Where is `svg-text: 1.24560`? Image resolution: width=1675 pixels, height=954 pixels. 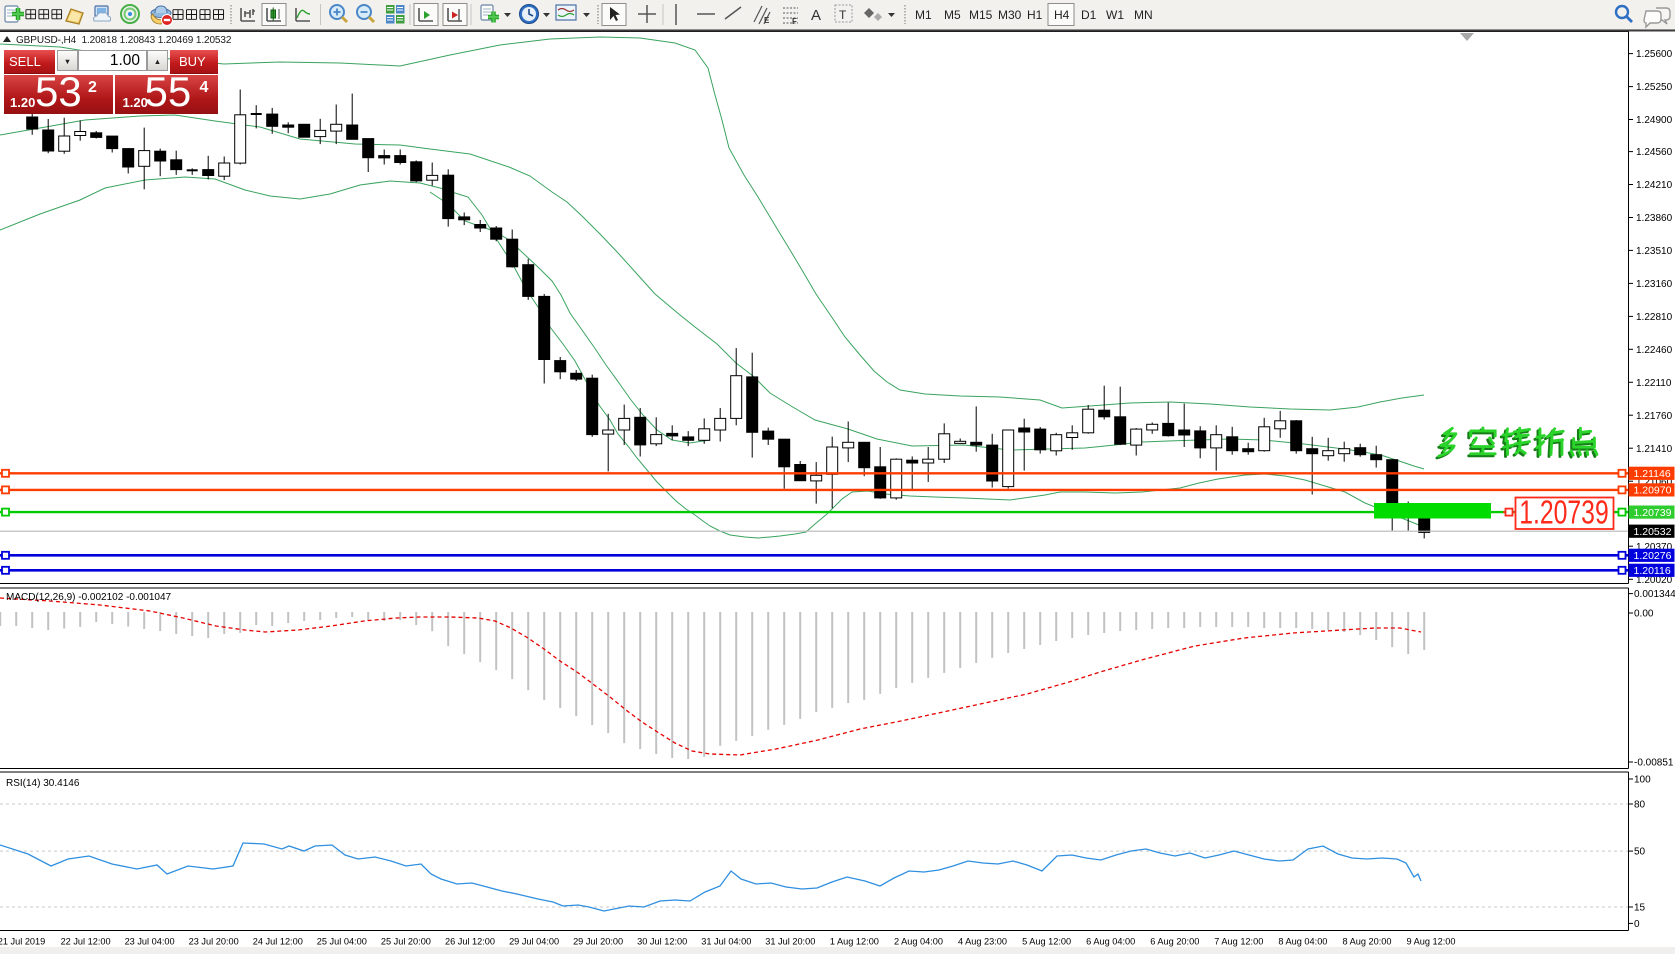 svg-text: 1.24560 is located at coordinates (1654, 152).